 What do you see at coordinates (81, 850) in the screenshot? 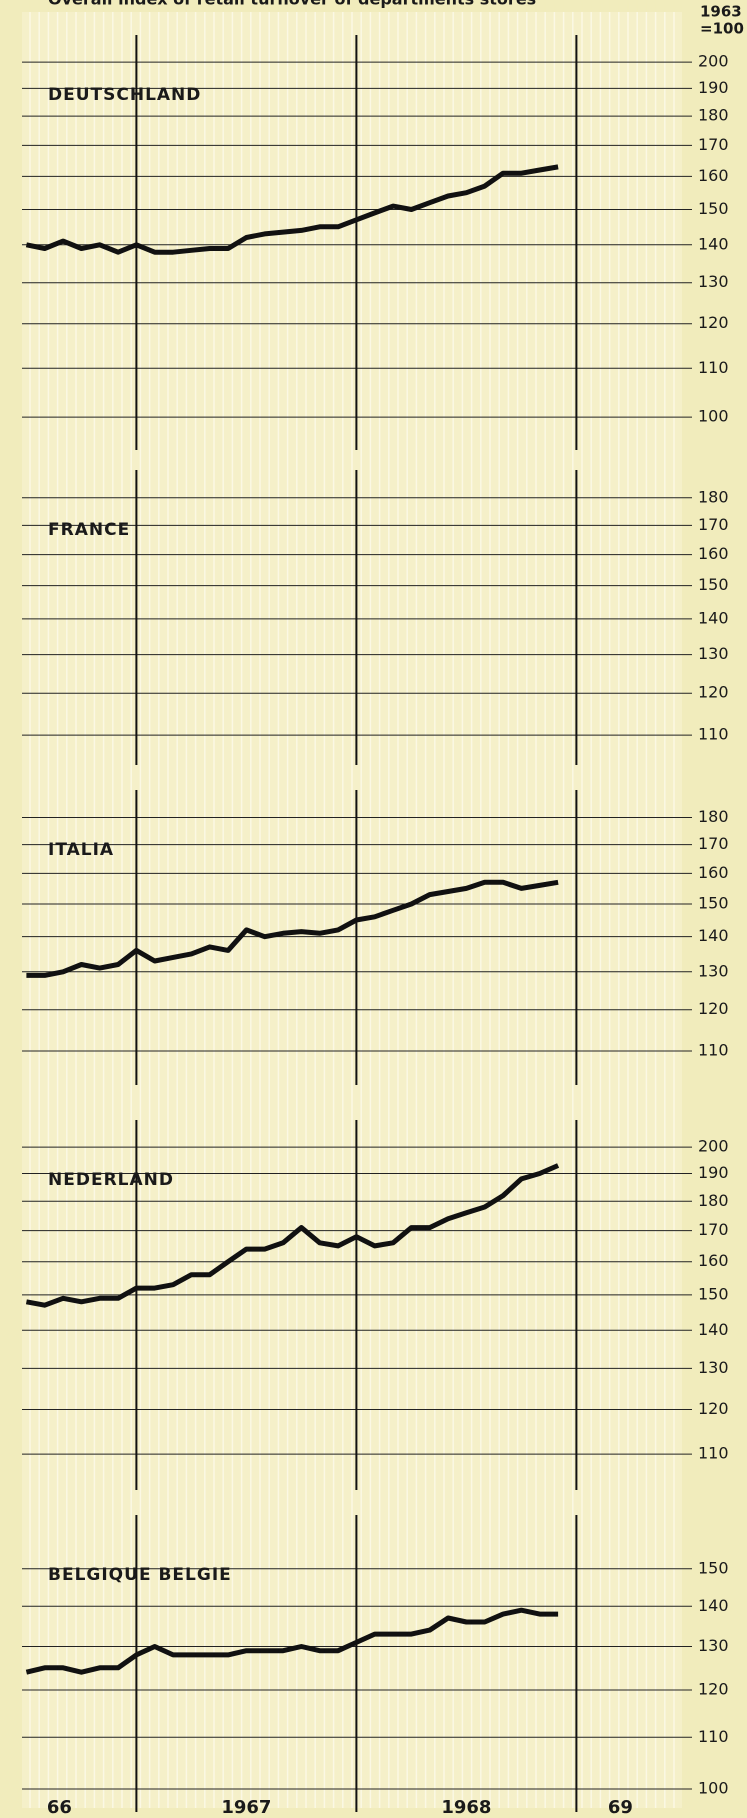
I see `panel-title: ITALIA` at bounding box center [81, 850].